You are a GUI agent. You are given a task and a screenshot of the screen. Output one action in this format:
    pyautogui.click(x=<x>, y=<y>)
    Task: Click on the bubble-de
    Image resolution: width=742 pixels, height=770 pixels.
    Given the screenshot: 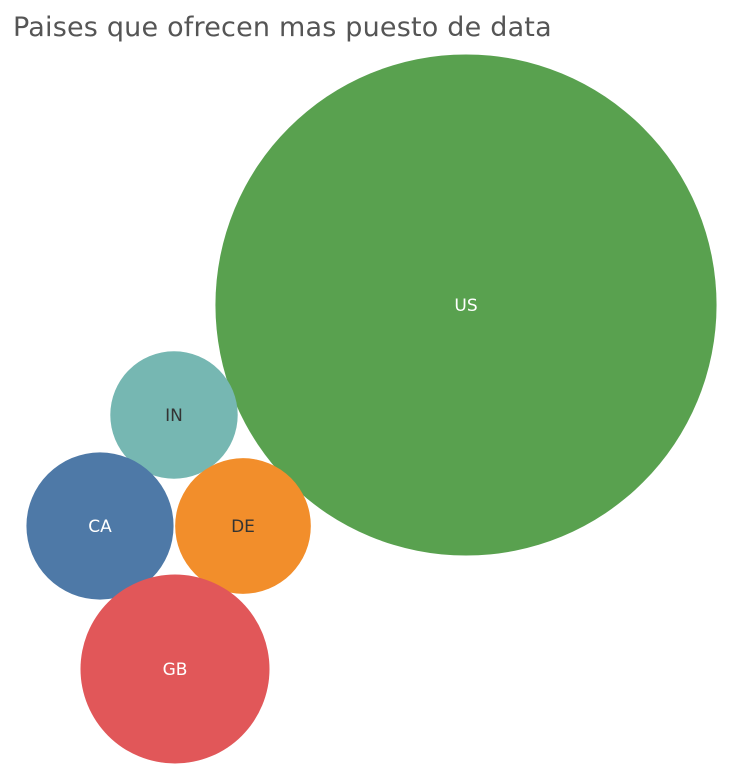 What is the action you would take?
    pyautogui.click(x=243, y=526)
    